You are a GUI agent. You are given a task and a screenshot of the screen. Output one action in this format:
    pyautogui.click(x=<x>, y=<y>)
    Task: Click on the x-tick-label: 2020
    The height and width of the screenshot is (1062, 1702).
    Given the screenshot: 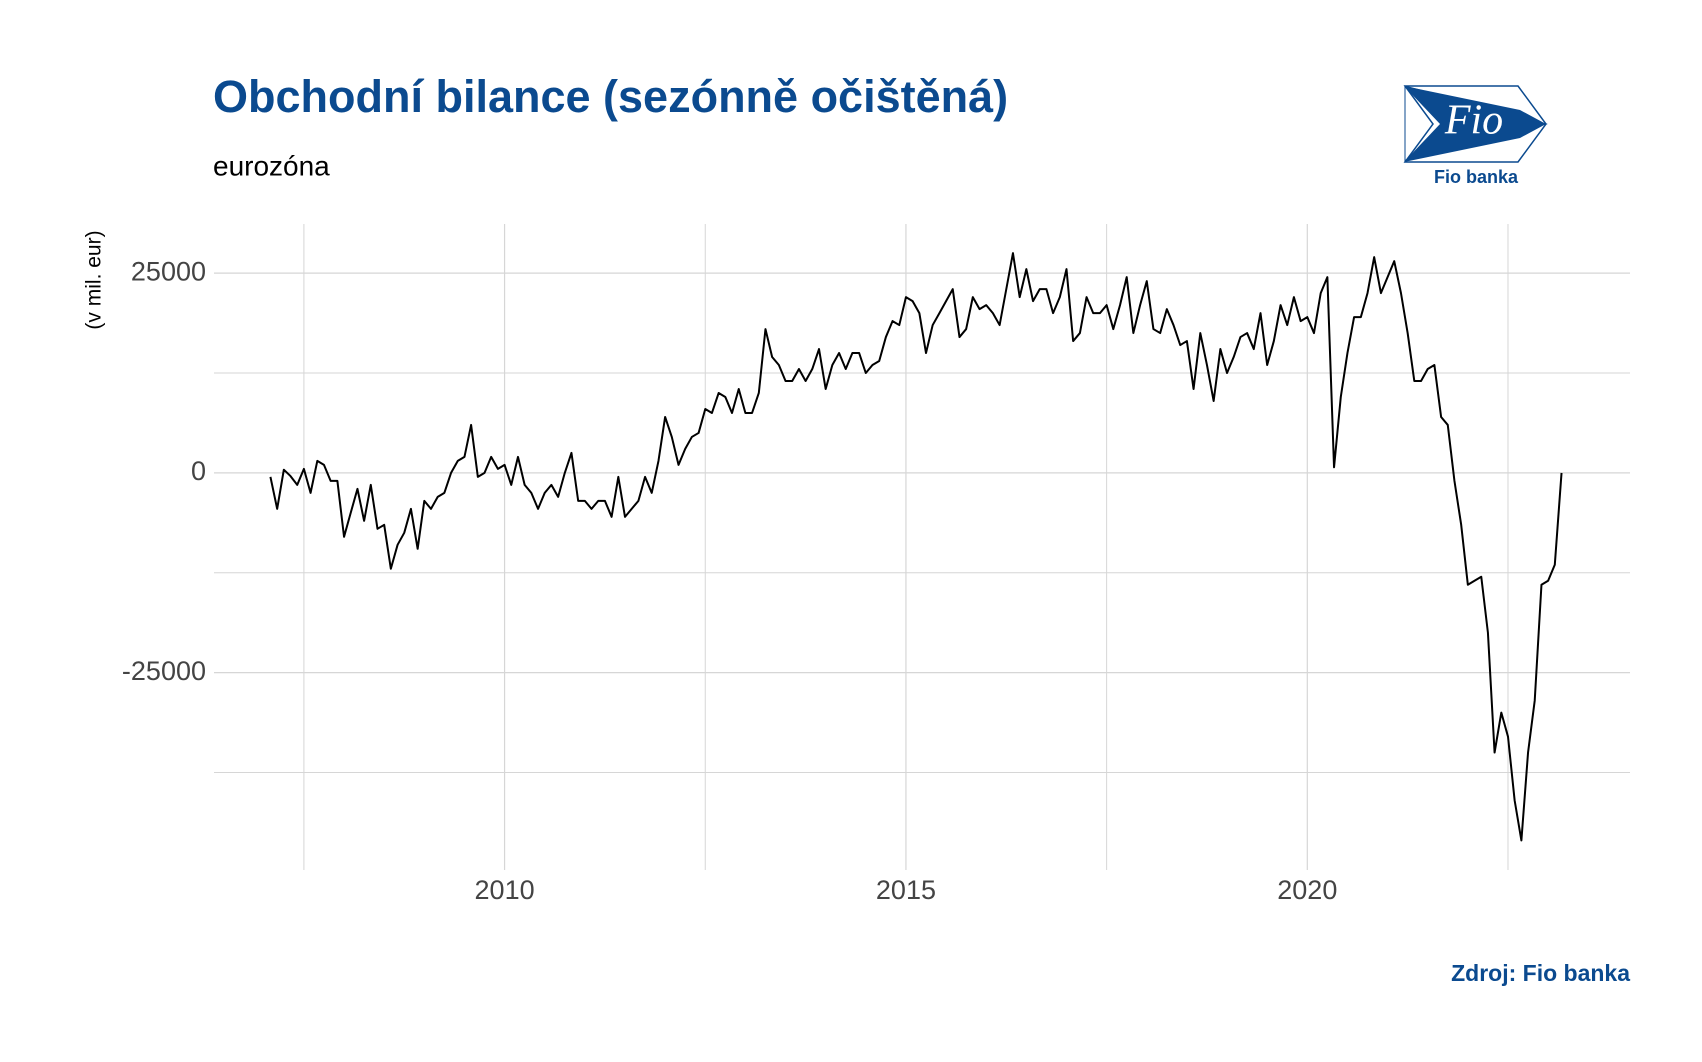 What is the action you would take?
    pyautogui.click(x=1307, y=890)
    